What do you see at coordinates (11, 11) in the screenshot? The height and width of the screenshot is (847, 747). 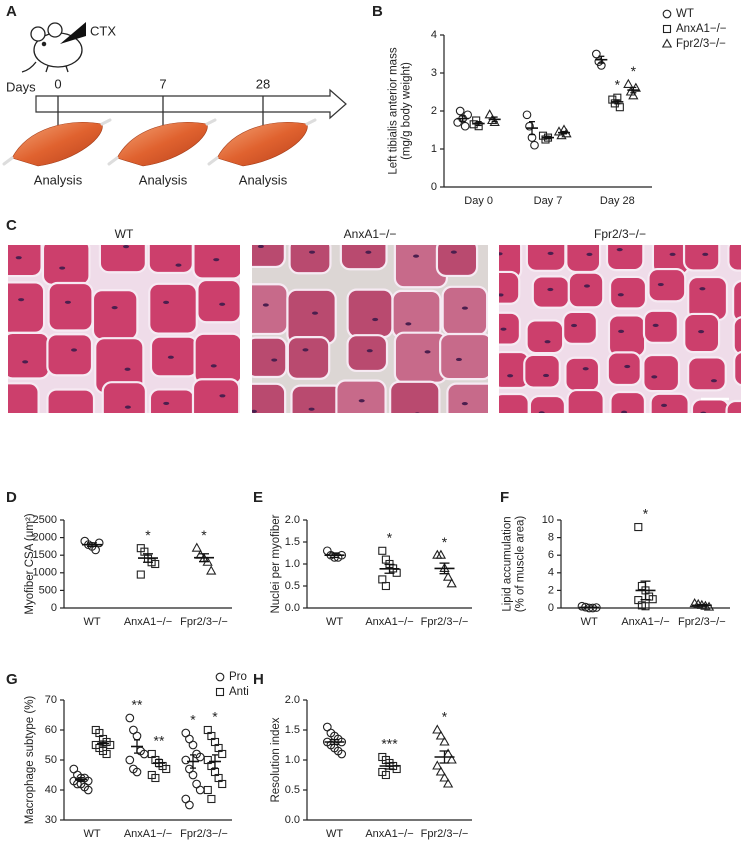 I see `panel-label: A` at bounding box center [11, 11].